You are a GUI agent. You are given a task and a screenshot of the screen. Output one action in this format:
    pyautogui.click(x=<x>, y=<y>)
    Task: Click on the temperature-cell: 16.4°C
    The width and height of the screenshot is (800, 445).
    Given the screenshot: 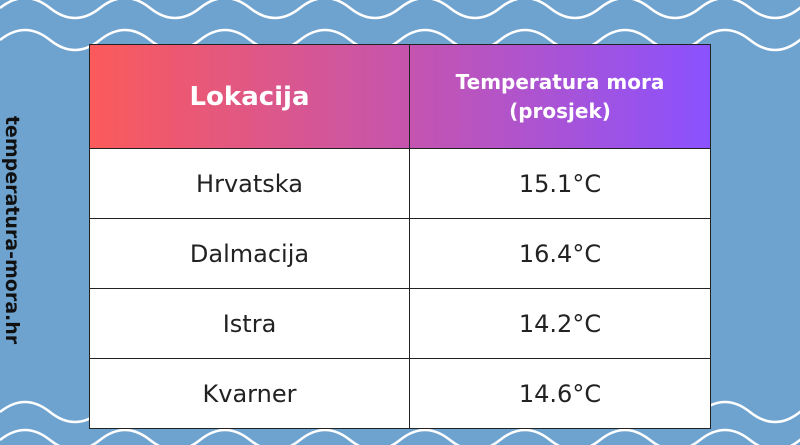 What is the action you would take?
    pyautogui.click(x=560, y=253)
    